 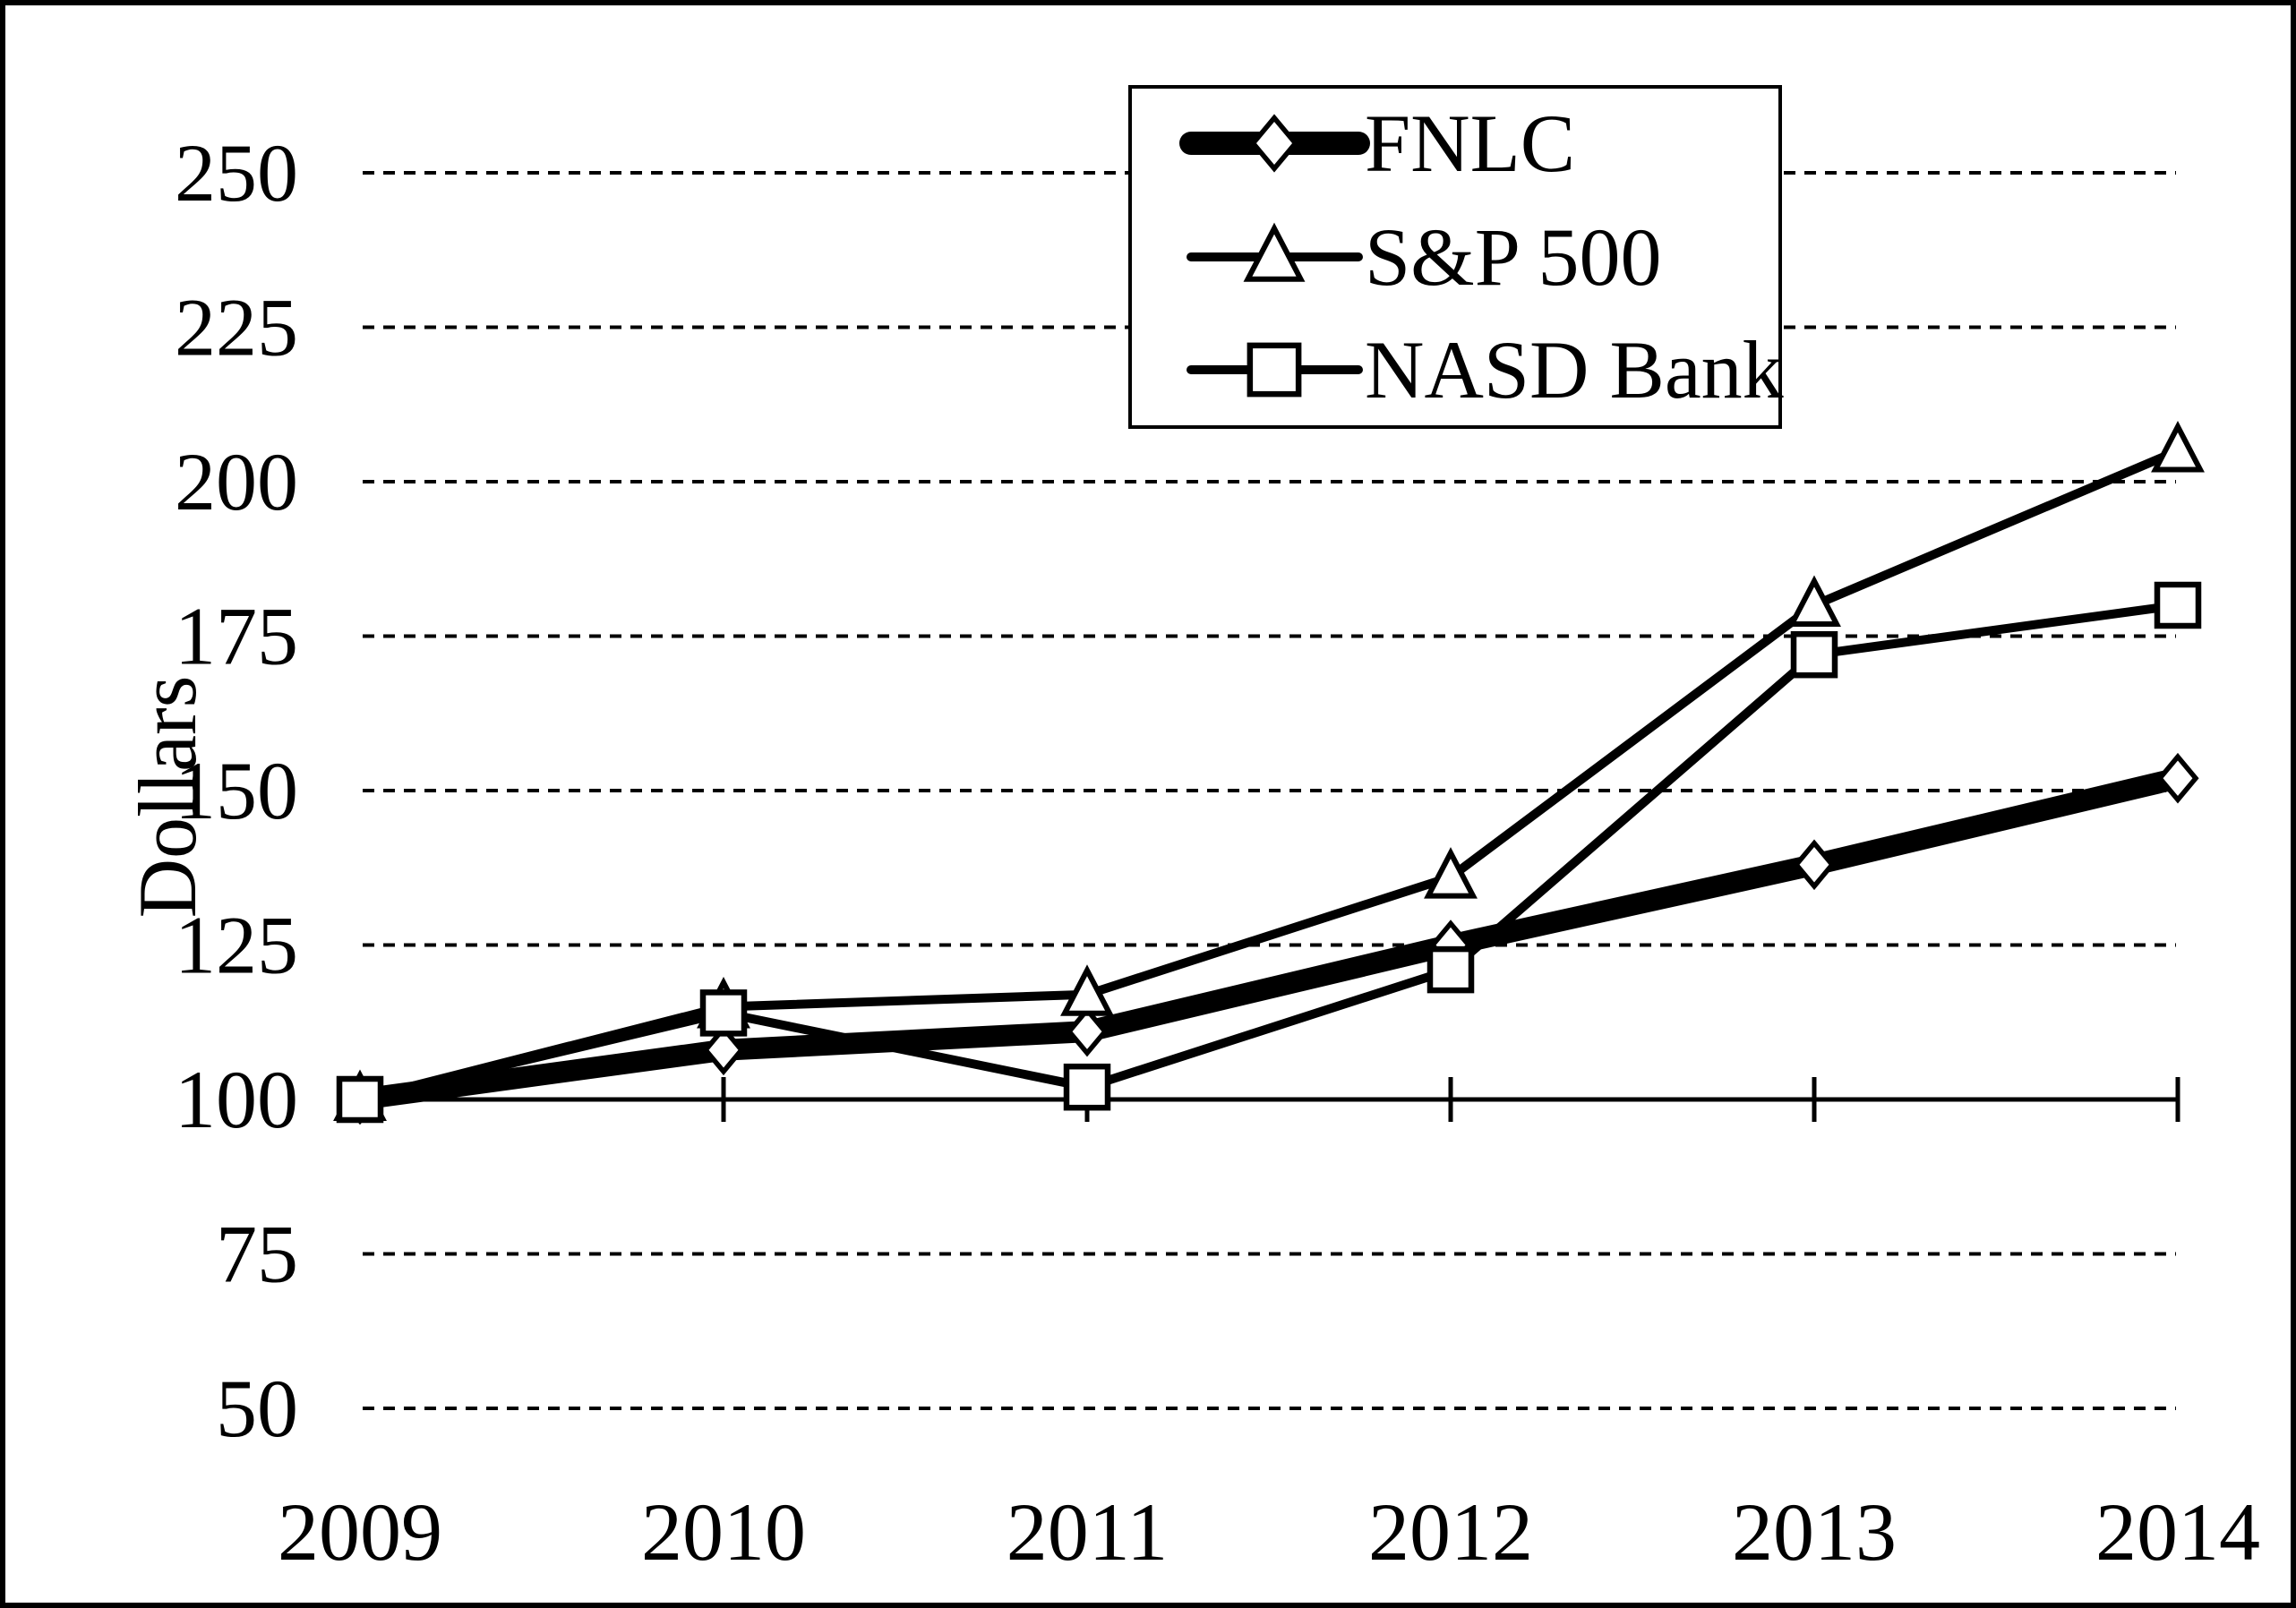 What do you see at coordinates (1088, 1532) in the screenshot?
I see `x-tick-label-2011: 2011` at bounding box center [1088, 1532].